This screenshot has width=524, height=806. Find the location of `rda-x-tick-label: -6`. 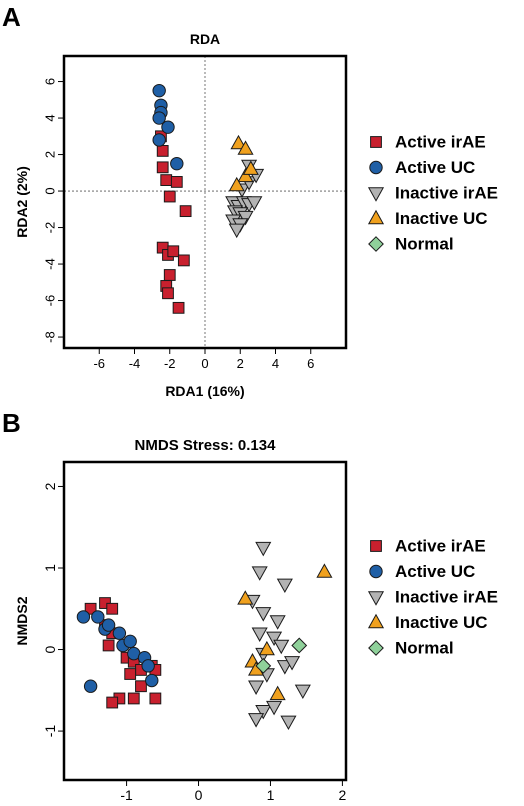

rda-x-tick-label: -6 is located at coordinates (99, 363).